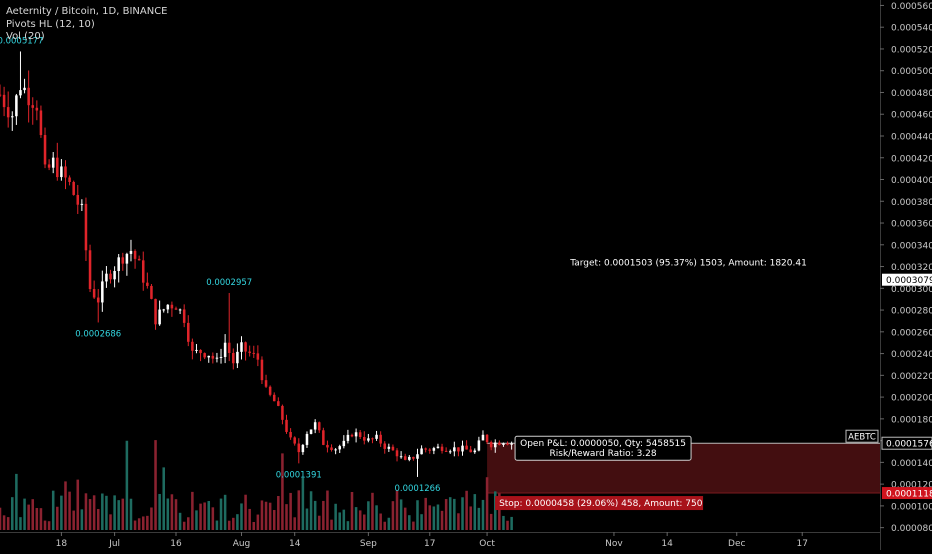 The width and height of the screenshot is (932, 554). I want to click on symbol-tag, so click(862, 436).